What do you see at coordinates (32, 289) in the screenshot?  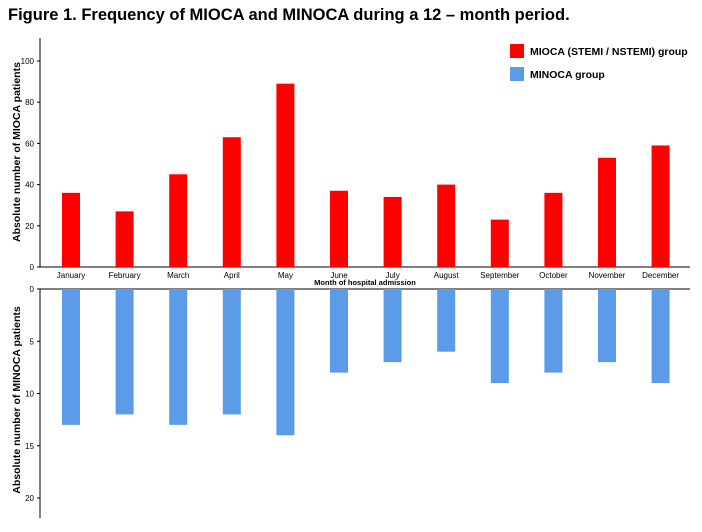 I see `bottom-y-tick-label: 0` at bounding box center [32, 289].